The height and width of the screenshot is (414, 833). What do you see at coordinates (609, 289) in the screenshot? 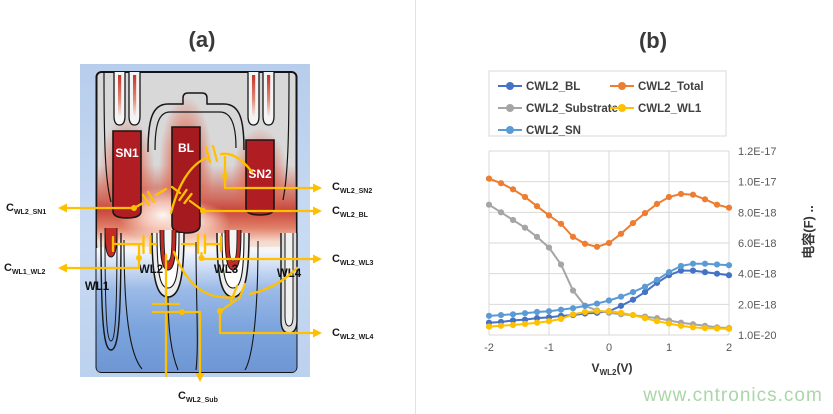
I see `chart-series-CWL2_SN` at bounding box center [609, 289].